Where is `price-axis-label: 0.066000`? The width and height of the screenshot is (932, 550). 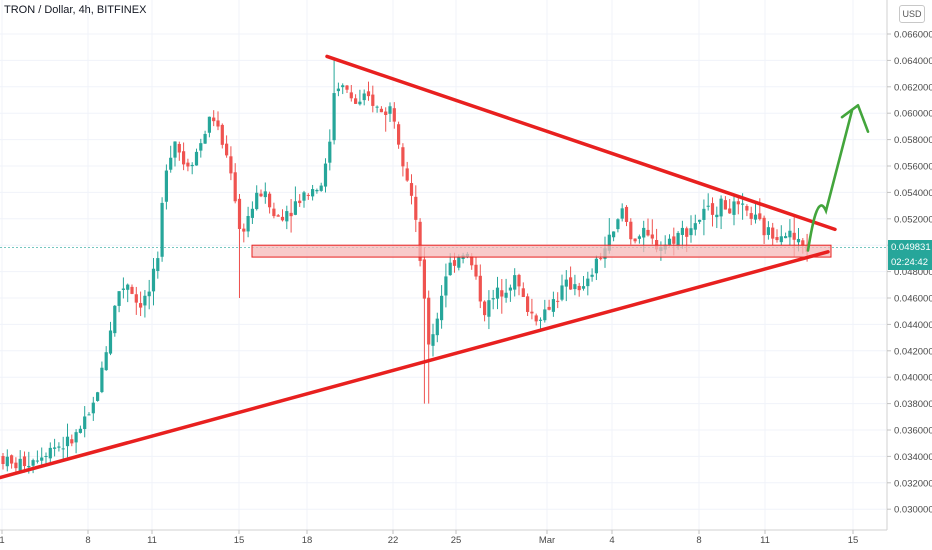
price-axis-label: 0.066000 is located at coordinates (913, 35).